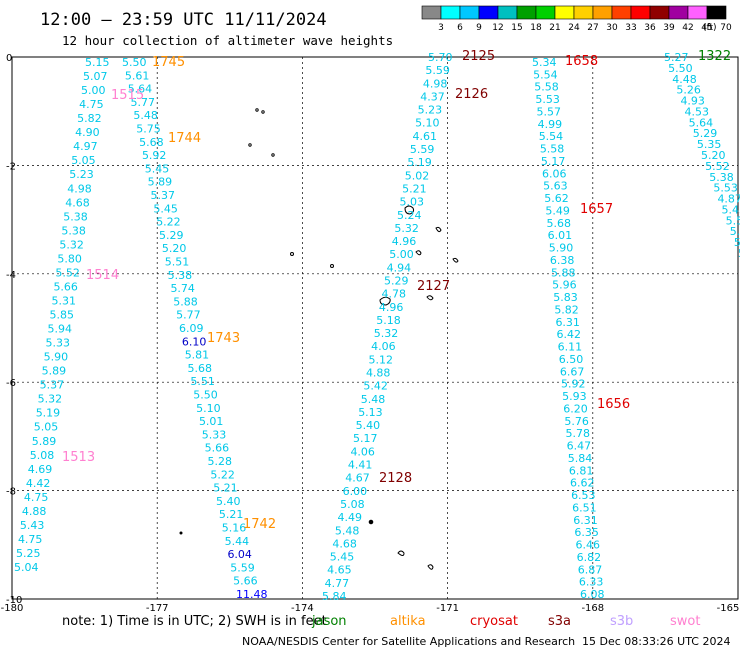 This screenshot has height=650, width=740. What do you see at coordinates (560, 235) in the screenshot?
I see `swh-value: 6.01` at bounding box center [560, 235].